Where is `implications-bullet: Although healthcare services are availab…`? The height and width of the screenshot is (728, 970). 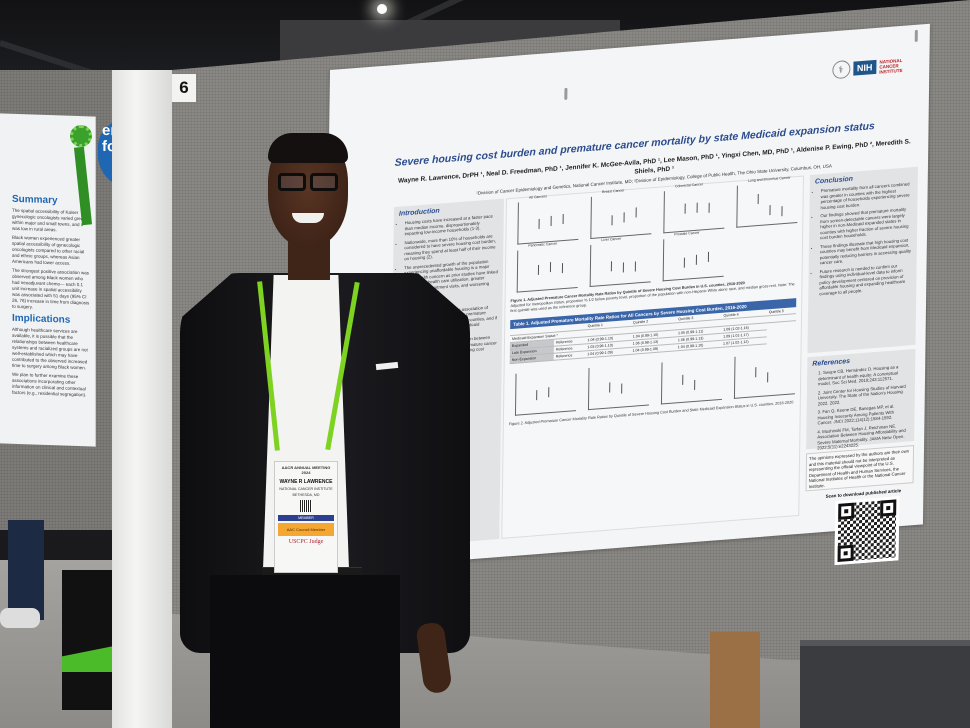
implications-bullet: Although healthcare services are availab… is located at coordinates (50, 348).